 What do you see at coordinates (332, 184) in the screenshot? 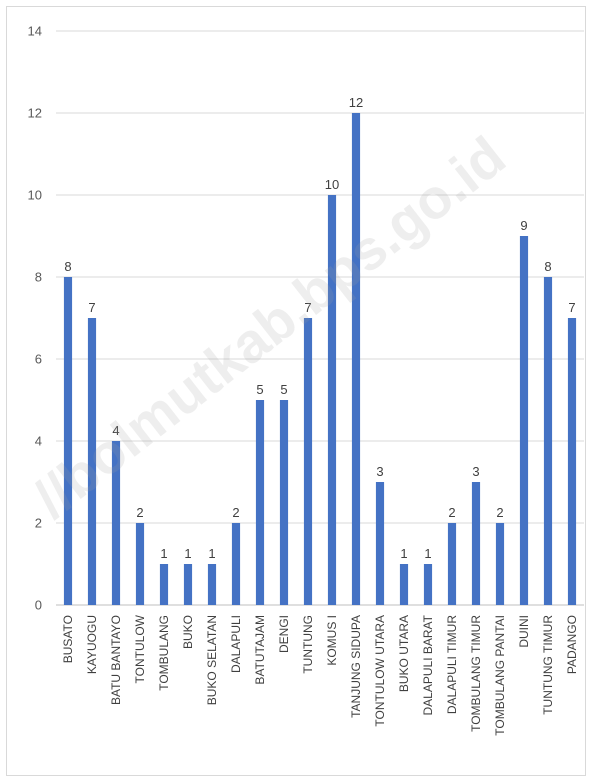
I see `data-label: 10` at bounding box center [332, 184].